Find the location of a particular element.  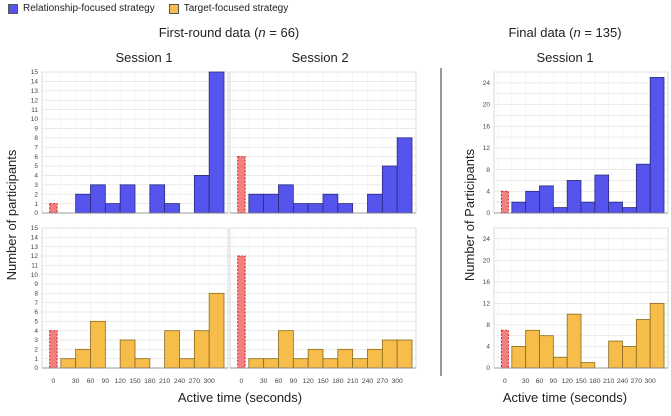

session-header-1-0: Session 1 is located at coordinates (564, 57).